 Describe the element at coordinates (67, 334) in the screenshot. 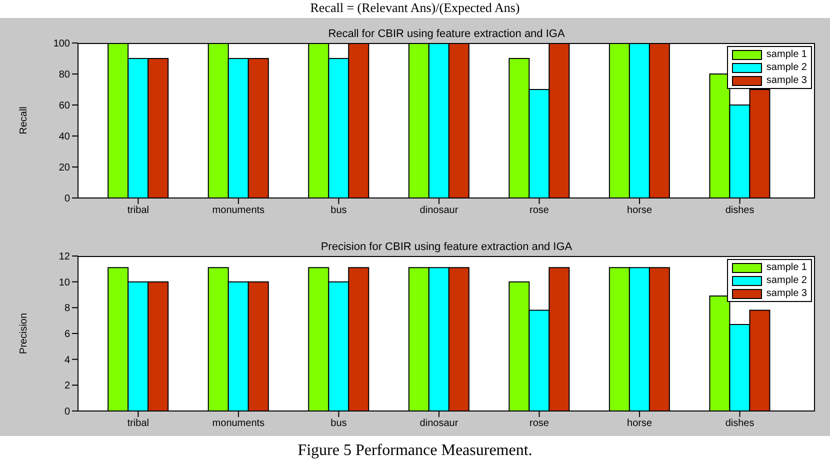

I see `y-tick-label: 6` at that location.